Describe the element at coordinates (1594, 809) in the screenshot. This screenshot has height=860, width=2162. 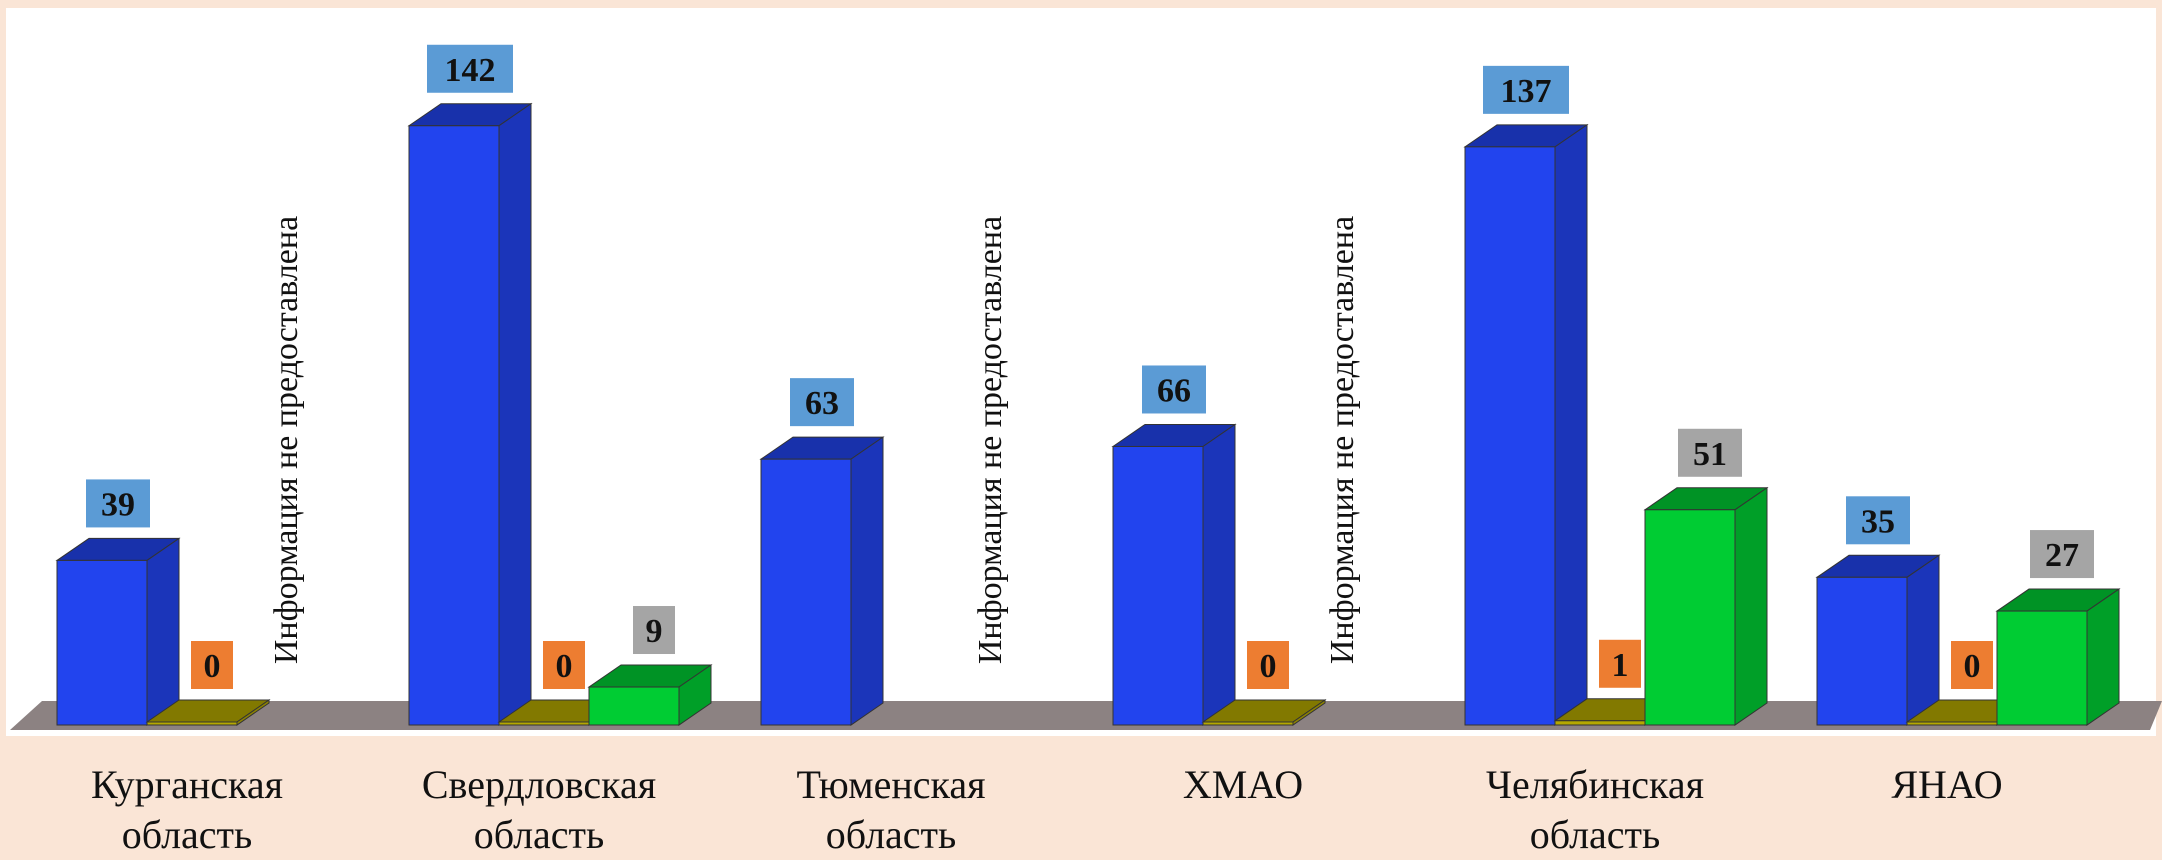
I see `category-label: Челябинская область` at that location.